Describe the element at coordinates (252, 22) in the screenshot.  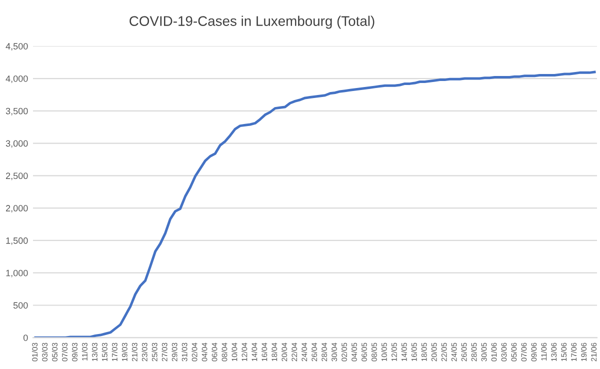
I see `chart-title: COVID-19-Cases in Luxembourg (Total)` at that location.